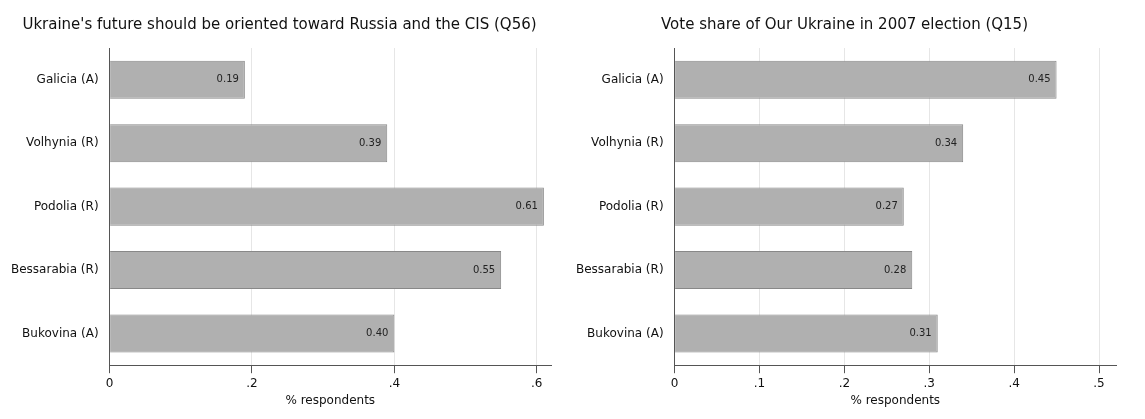 The image size is (1145, 419). What do you see at coordinates (537, 382) in the screenshot?
I see `x-tick-label: .6` at bounding box center [537, 382].